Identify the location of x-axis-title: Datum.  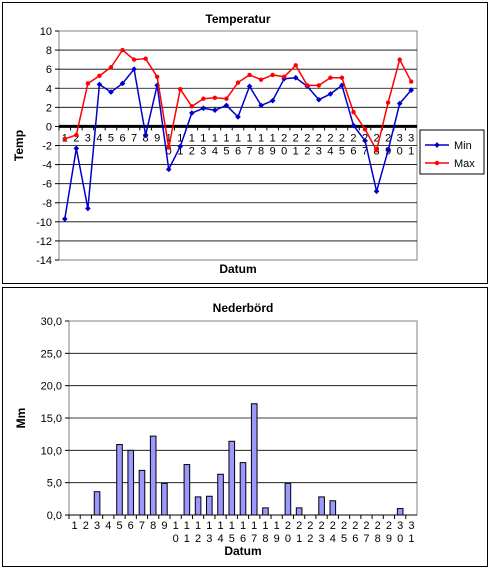
(242, 551).